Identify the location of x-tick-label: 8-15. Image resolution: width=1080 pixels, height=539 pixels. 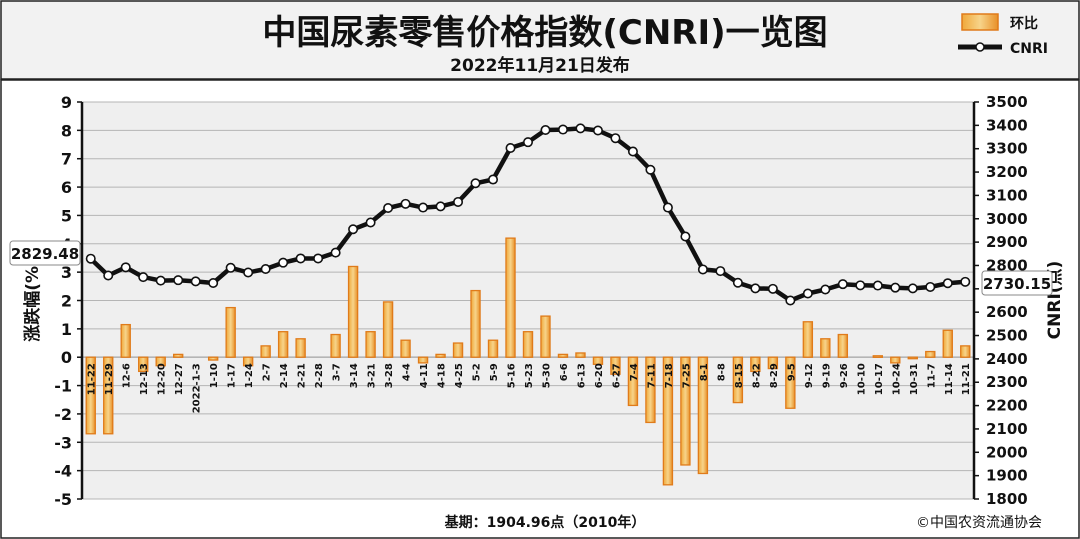
(739, 375).